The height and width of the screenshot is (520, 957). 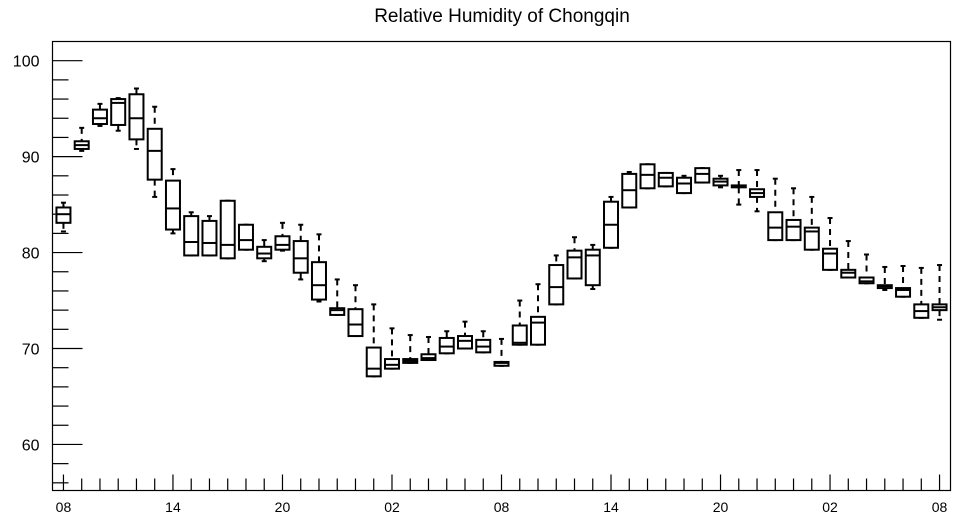 What do you see at coordinates (48, 269) in the screenshot?
I see `y-axis: 60 70 80 90 100` at bounding box center [48, 269].